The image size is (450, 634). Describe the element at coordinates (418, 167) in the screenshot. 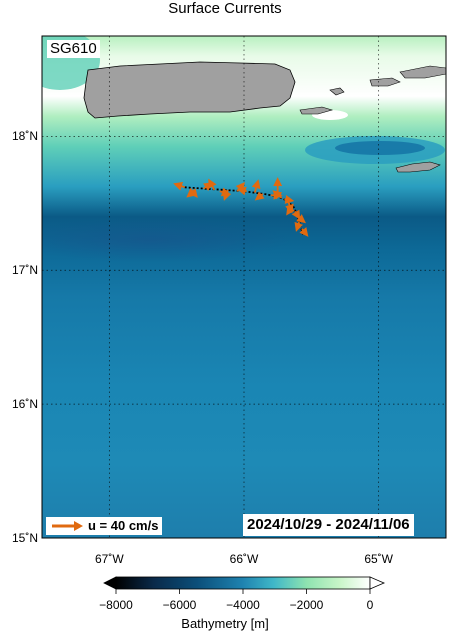

I see `st-croix-island` at that location.